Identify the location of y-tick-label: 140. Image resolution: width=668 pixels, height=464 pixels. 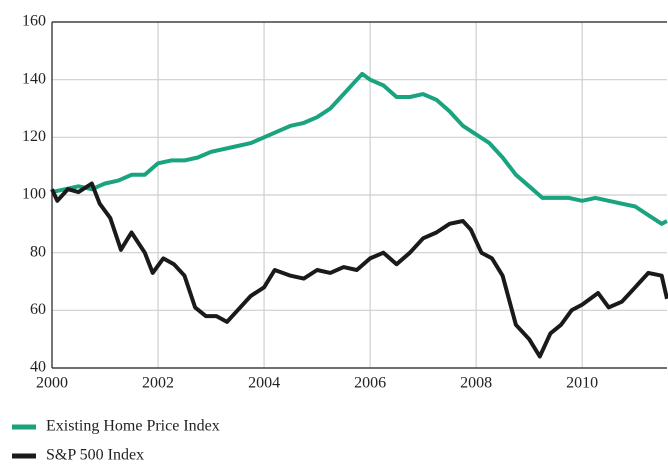
(34, 78).